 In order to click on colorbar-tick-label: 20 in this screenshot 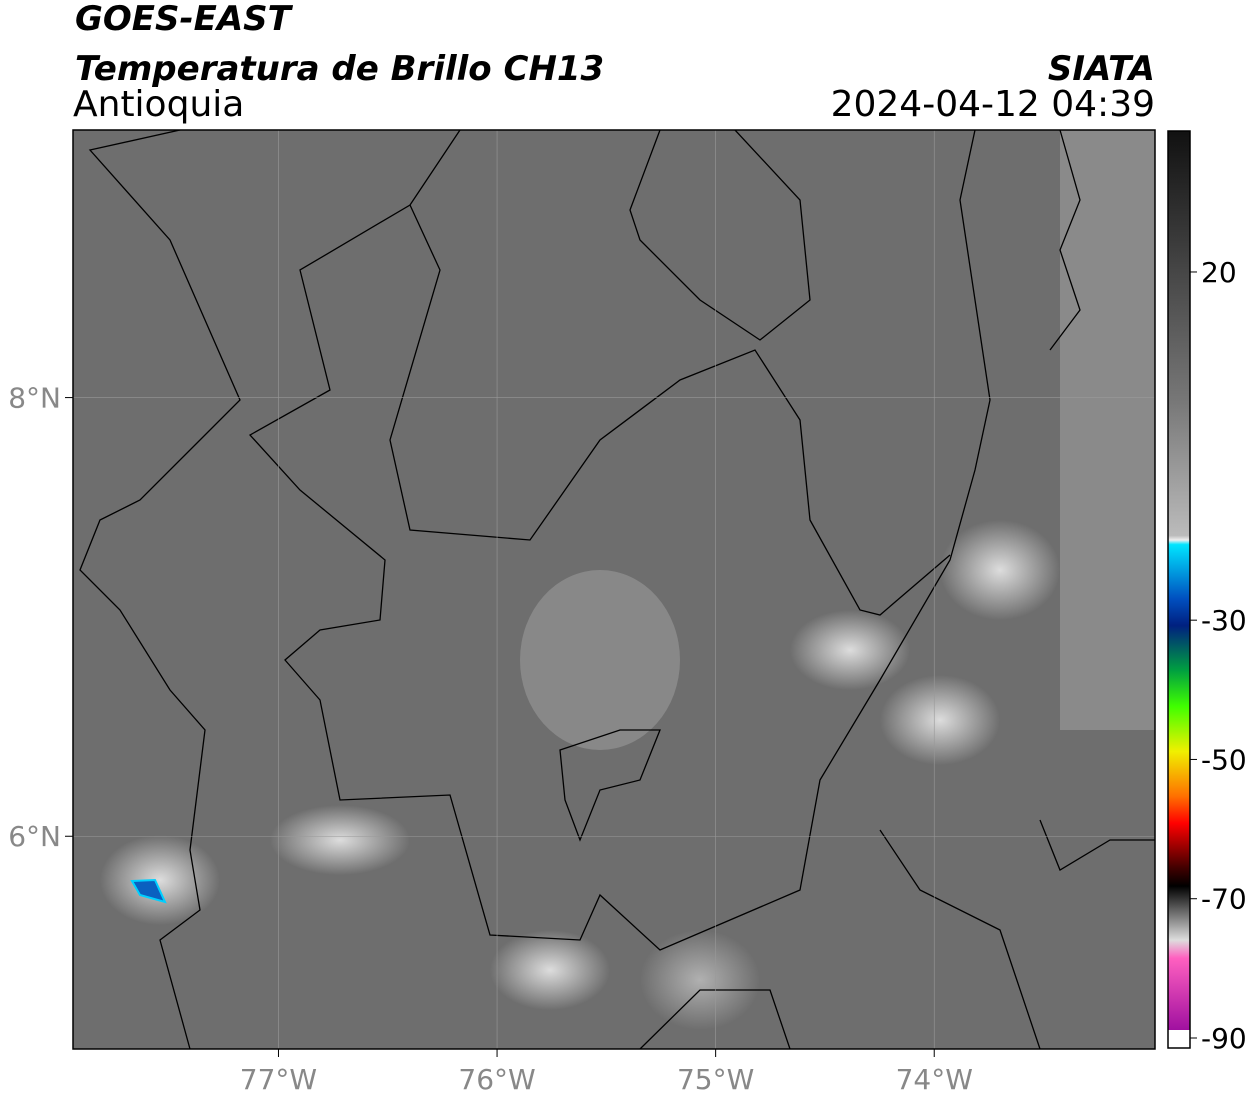, I will do `click(1219, 272)`.